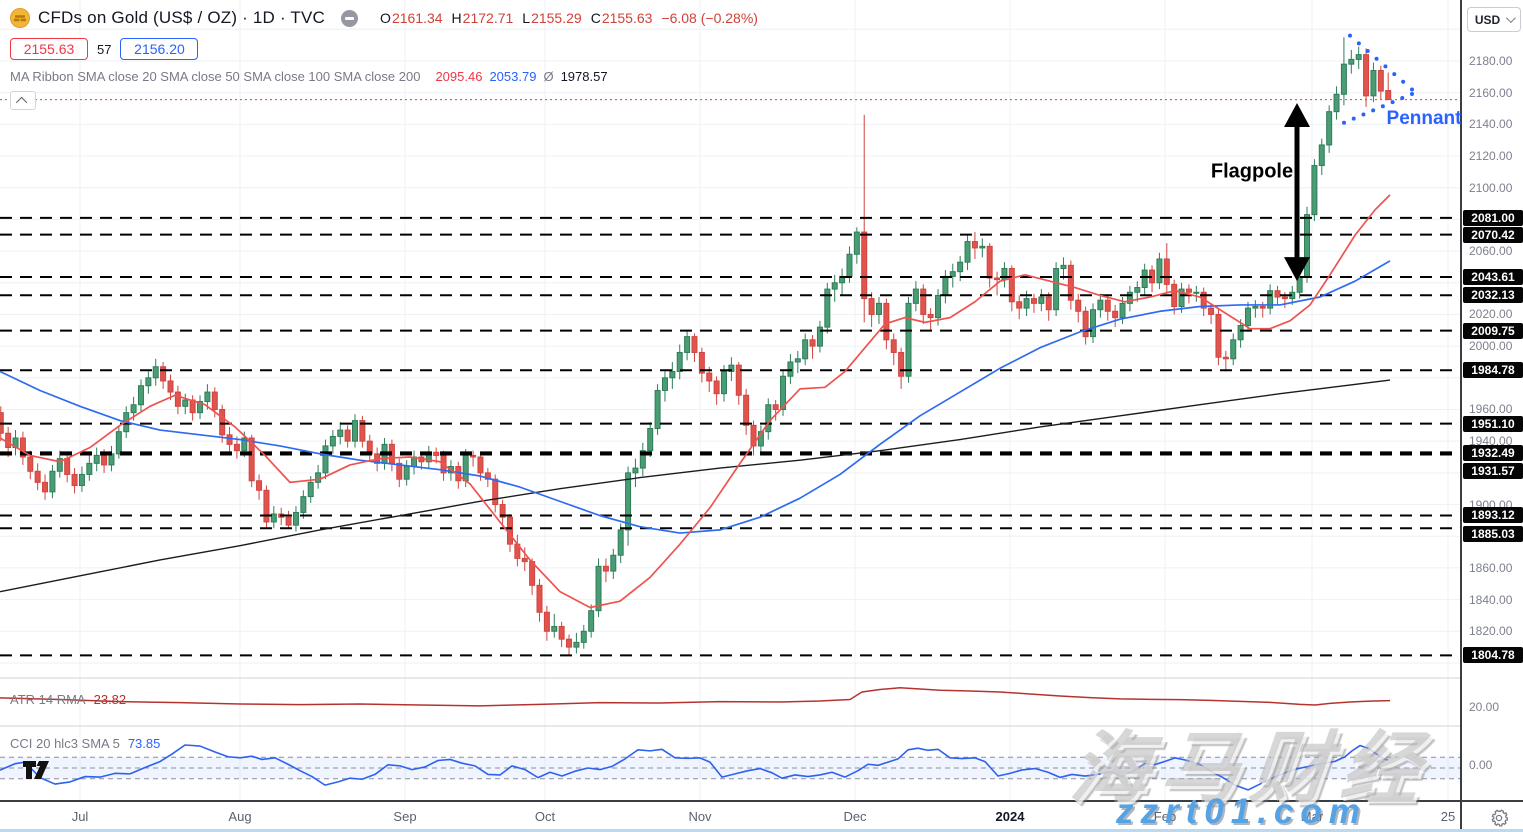 This screenshot has width=1523, height=832. I want to click on snapshot-minus-icon, so click(350, 18).